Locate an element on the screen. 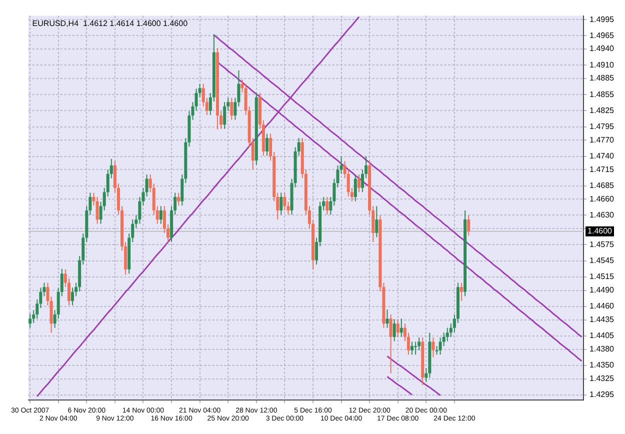 This screenshot has width=625, height=434. y-tick-label: 1.4325 is located at coordinates (602, 378).